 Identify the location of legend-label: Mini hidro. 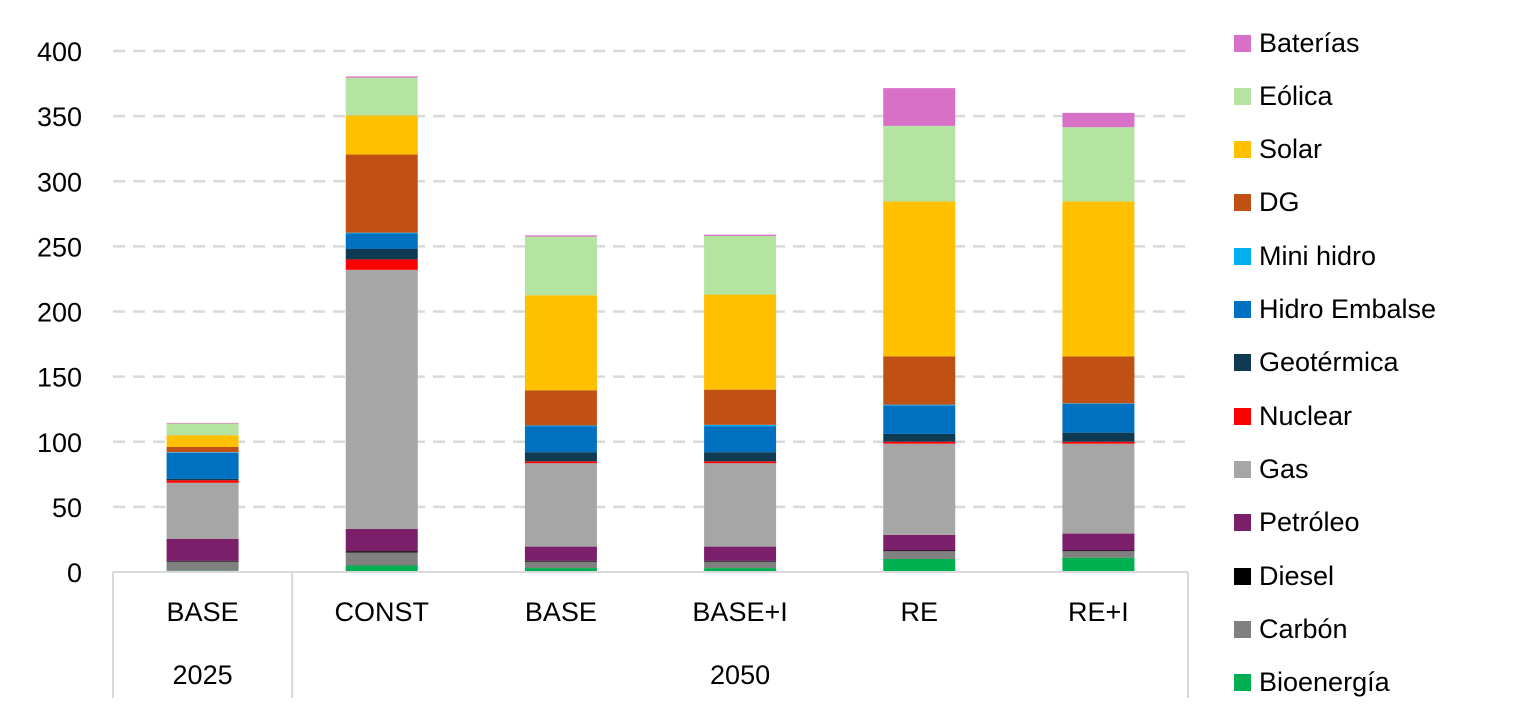
(1318, 255).